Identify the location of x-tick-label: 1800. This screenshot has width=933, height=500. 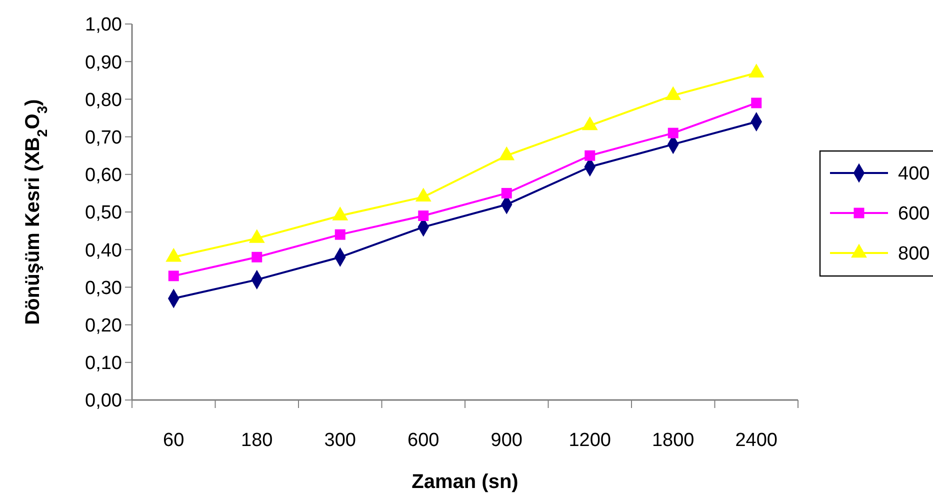
(673, 440).